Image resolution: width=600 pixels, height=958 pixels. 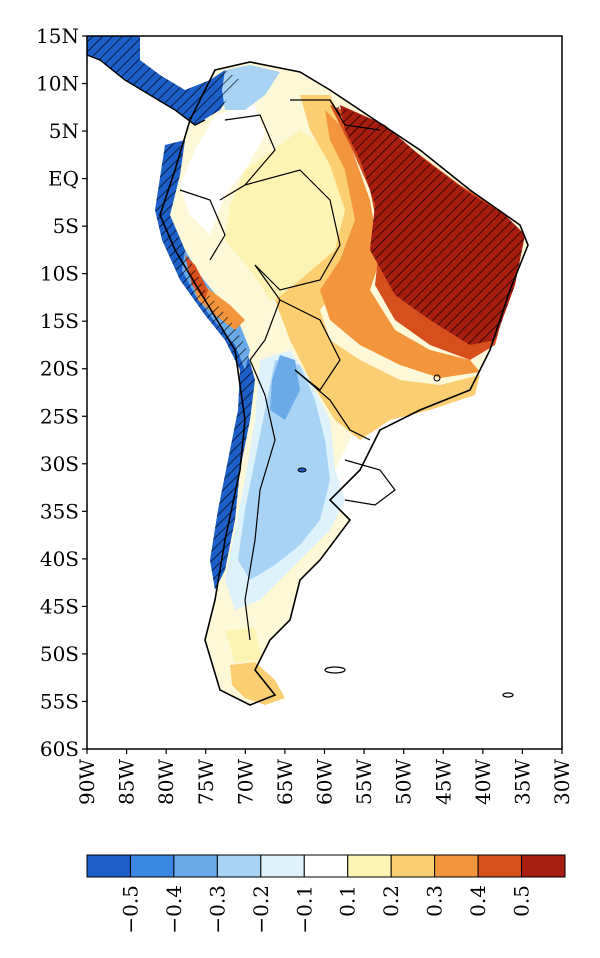 I want to click on central-america-coast, so click(x=146, y=90).